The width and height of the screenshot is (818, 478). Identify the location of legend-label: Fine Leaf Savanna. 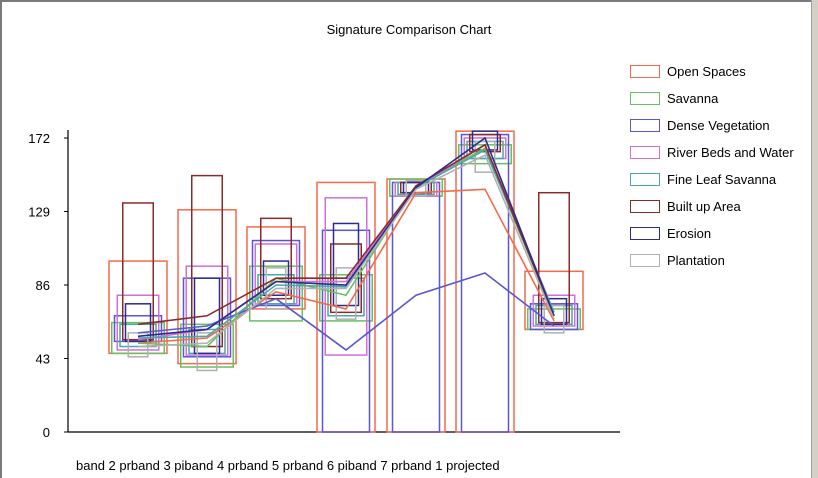
(722, 179).